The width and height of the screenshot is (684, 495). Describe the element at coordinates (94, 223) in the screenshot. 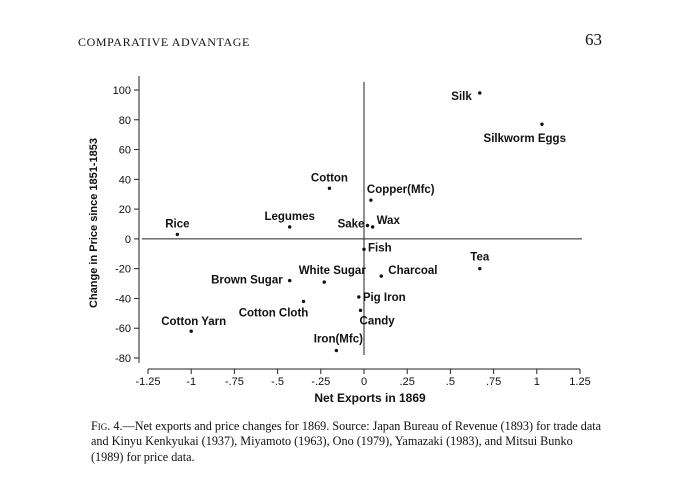

I see `y-axis-label: Change in Price since 1851-1853` at that location.